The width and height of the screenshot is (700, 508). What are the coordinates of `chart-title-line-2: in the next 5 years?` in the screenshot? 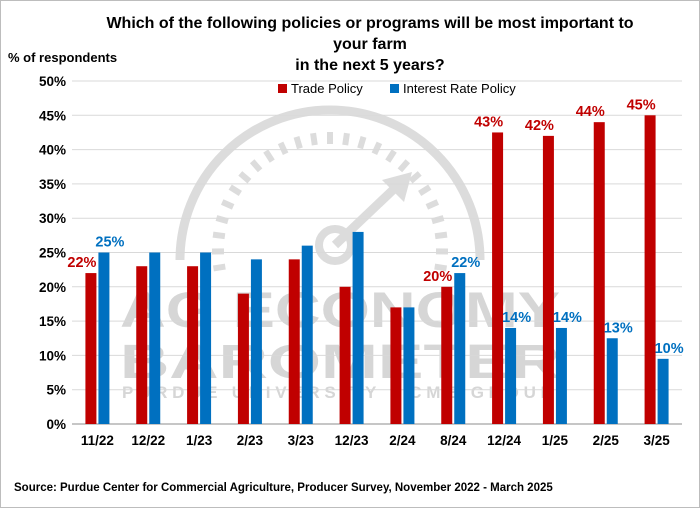 It's located at (370, 65).